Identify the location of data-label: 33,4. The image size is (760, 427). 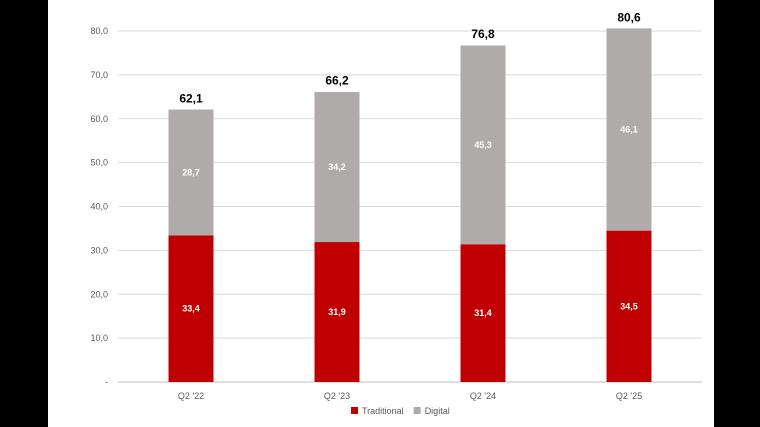
(191, 309).